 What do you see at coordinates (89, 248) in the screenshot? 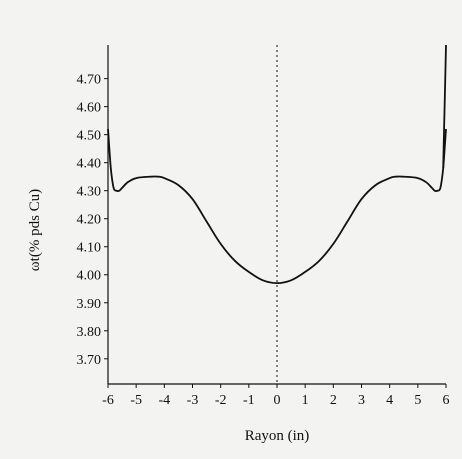
I see `y-tick-label: 4.10` at bounding box center [89, 248].